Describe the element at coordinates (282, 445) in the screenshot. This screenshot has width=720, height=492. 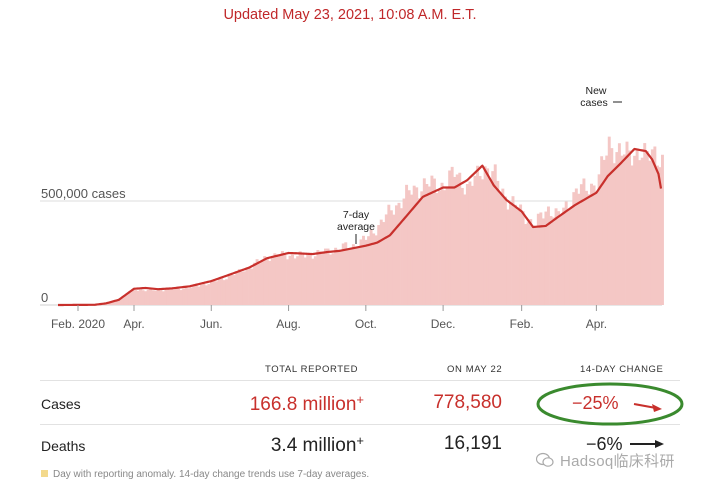
I see `deaths-total: 3.4 million+` at that location.